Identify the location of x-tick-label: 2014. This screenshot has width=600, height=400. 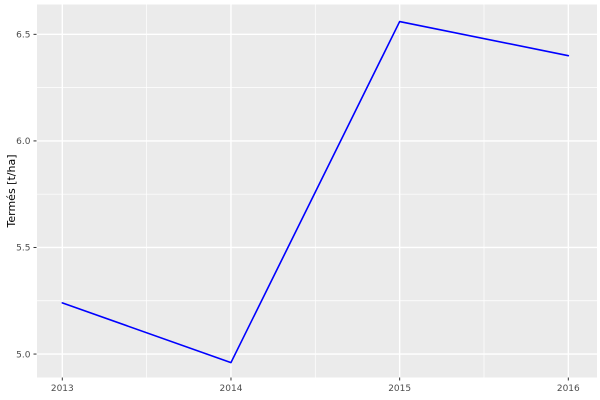
(231, 389).